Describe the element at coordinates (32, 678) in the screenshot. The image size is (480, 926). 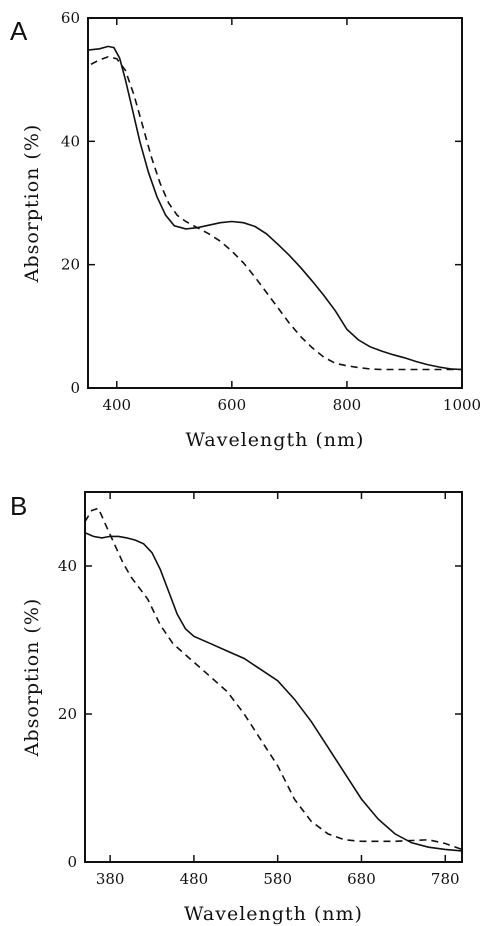
I see `panel-b-y-axis-title: Absorption (%)` at that location.